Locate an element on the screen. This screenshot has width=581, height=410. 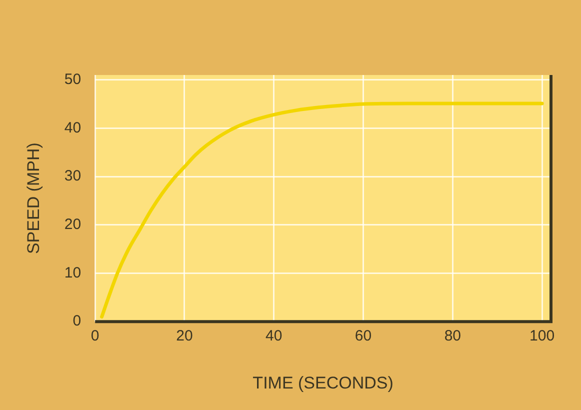
y-axis-title: SPEED (MPH) is located at coordinates (33, 198).